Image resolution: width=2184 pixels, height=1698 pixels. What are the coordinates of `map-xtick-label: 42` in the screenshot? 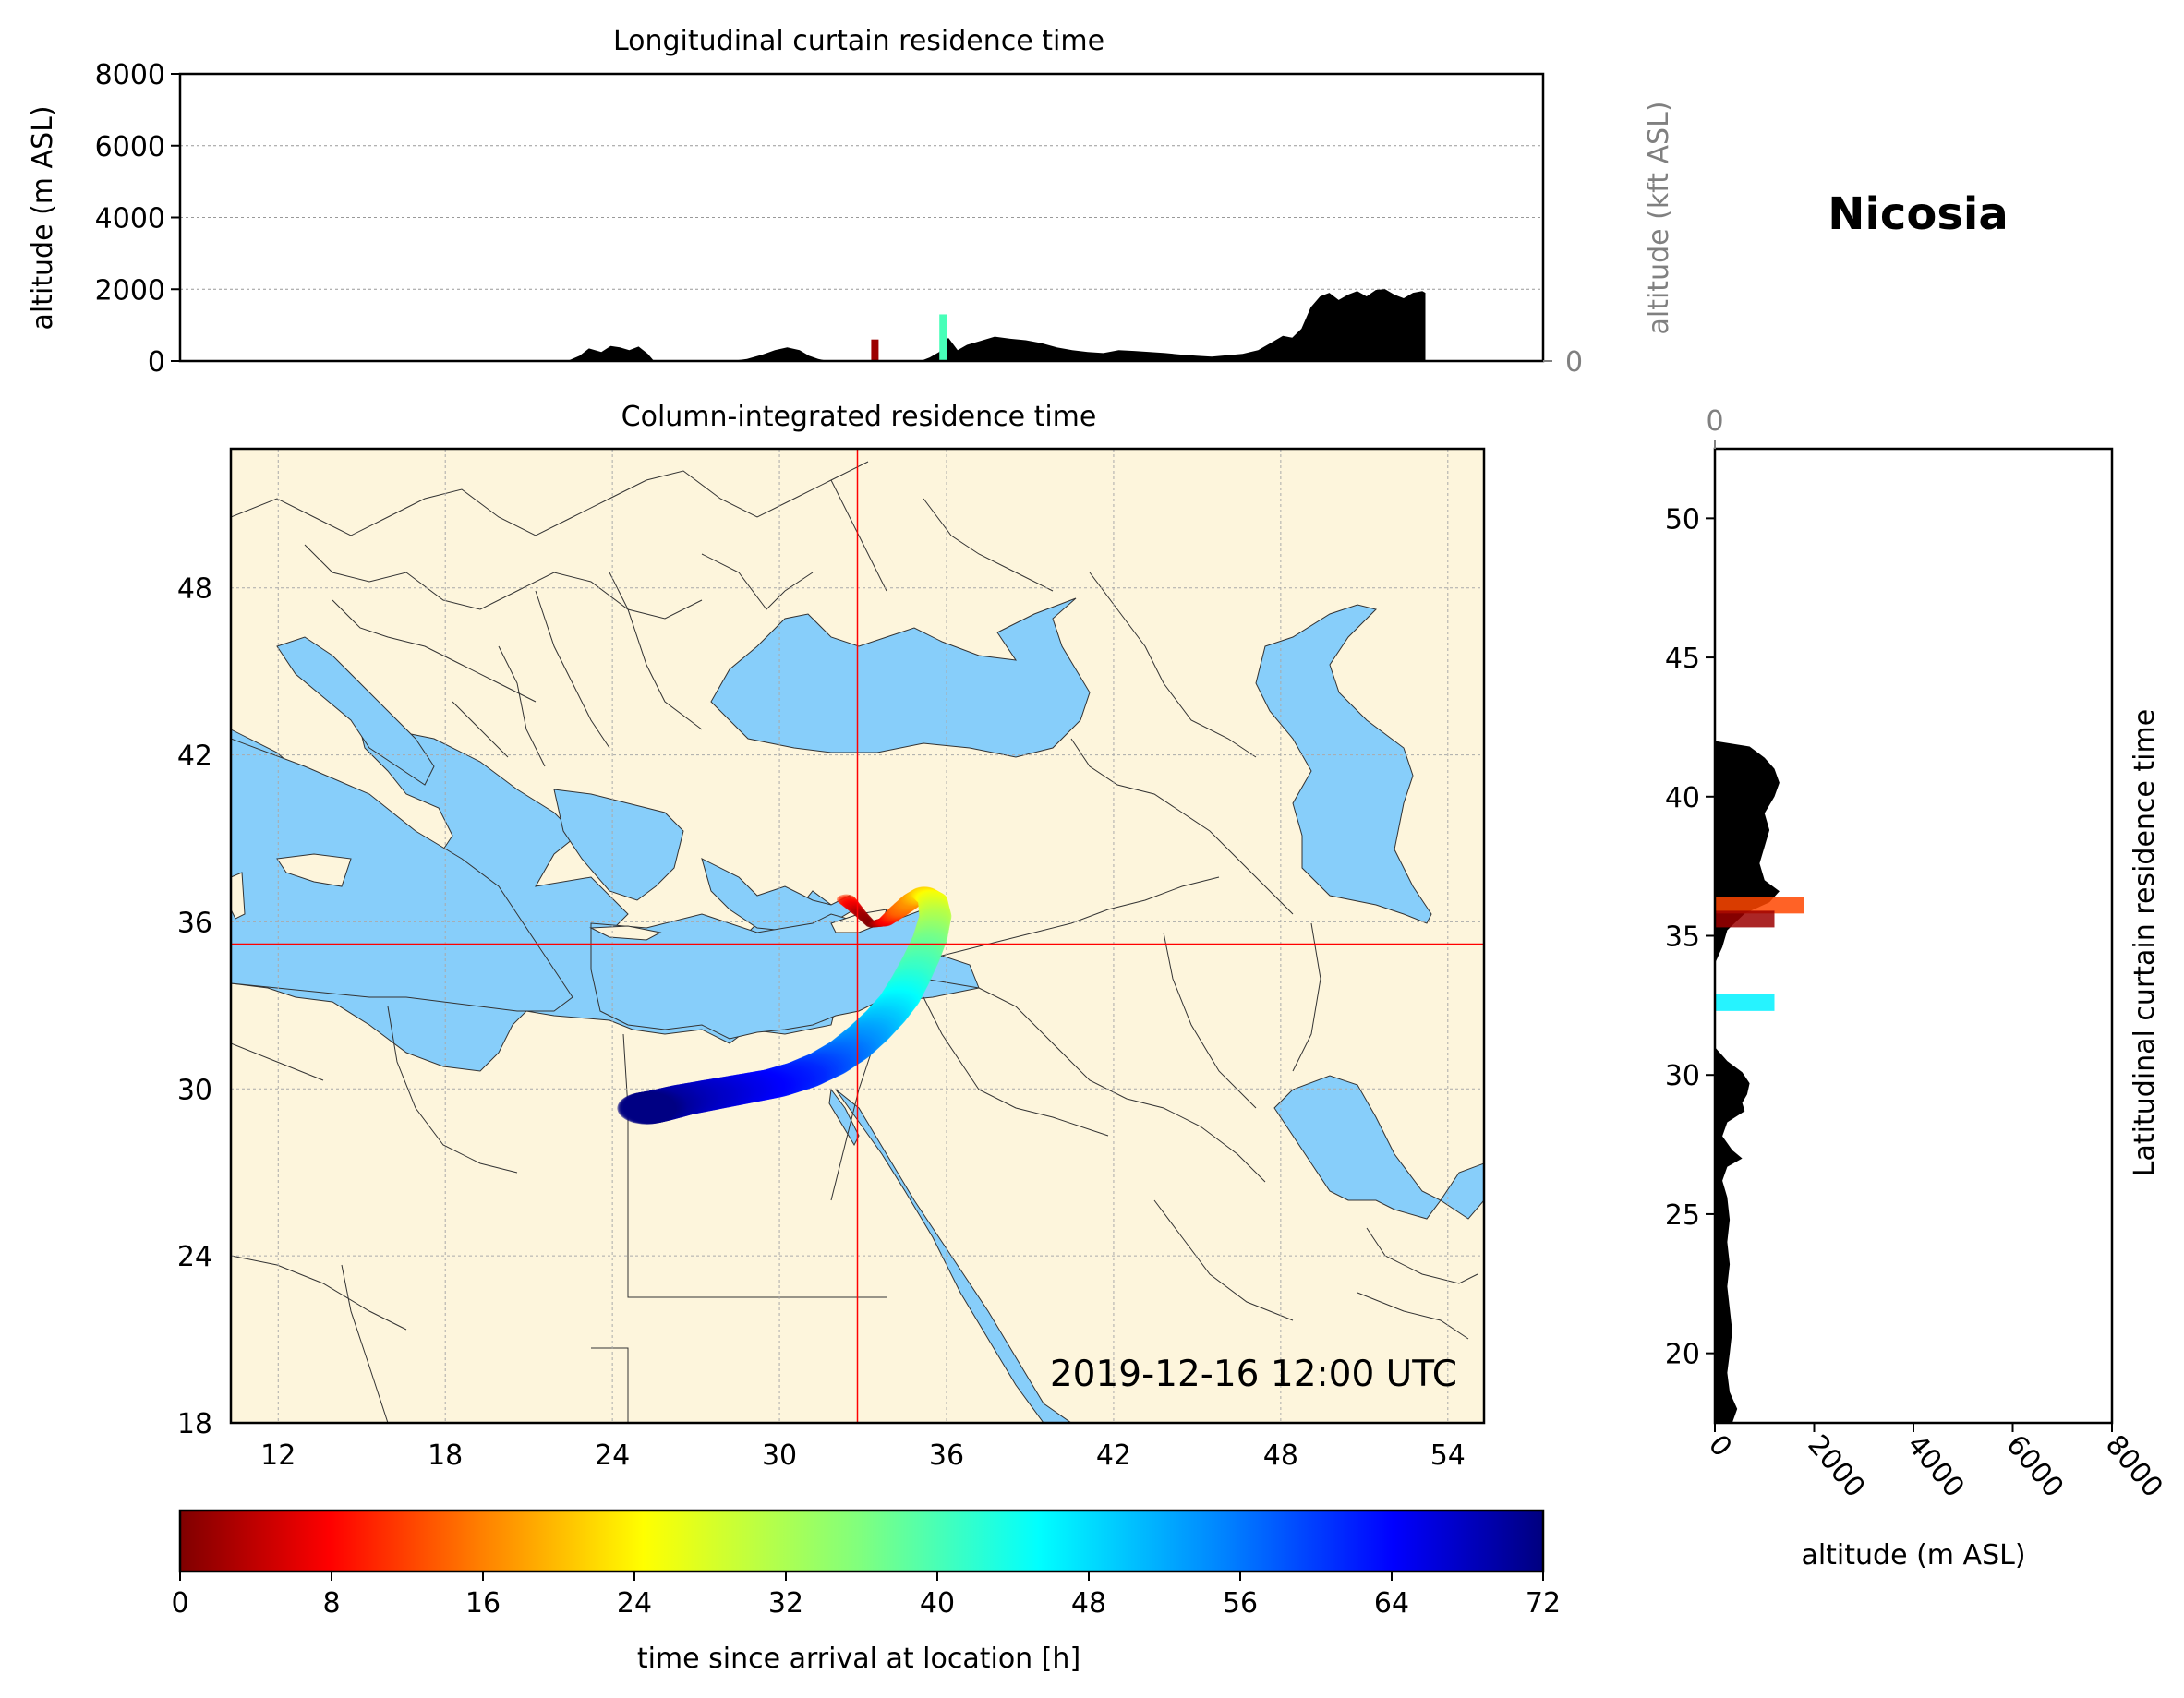 It's located at (1113, 1455).